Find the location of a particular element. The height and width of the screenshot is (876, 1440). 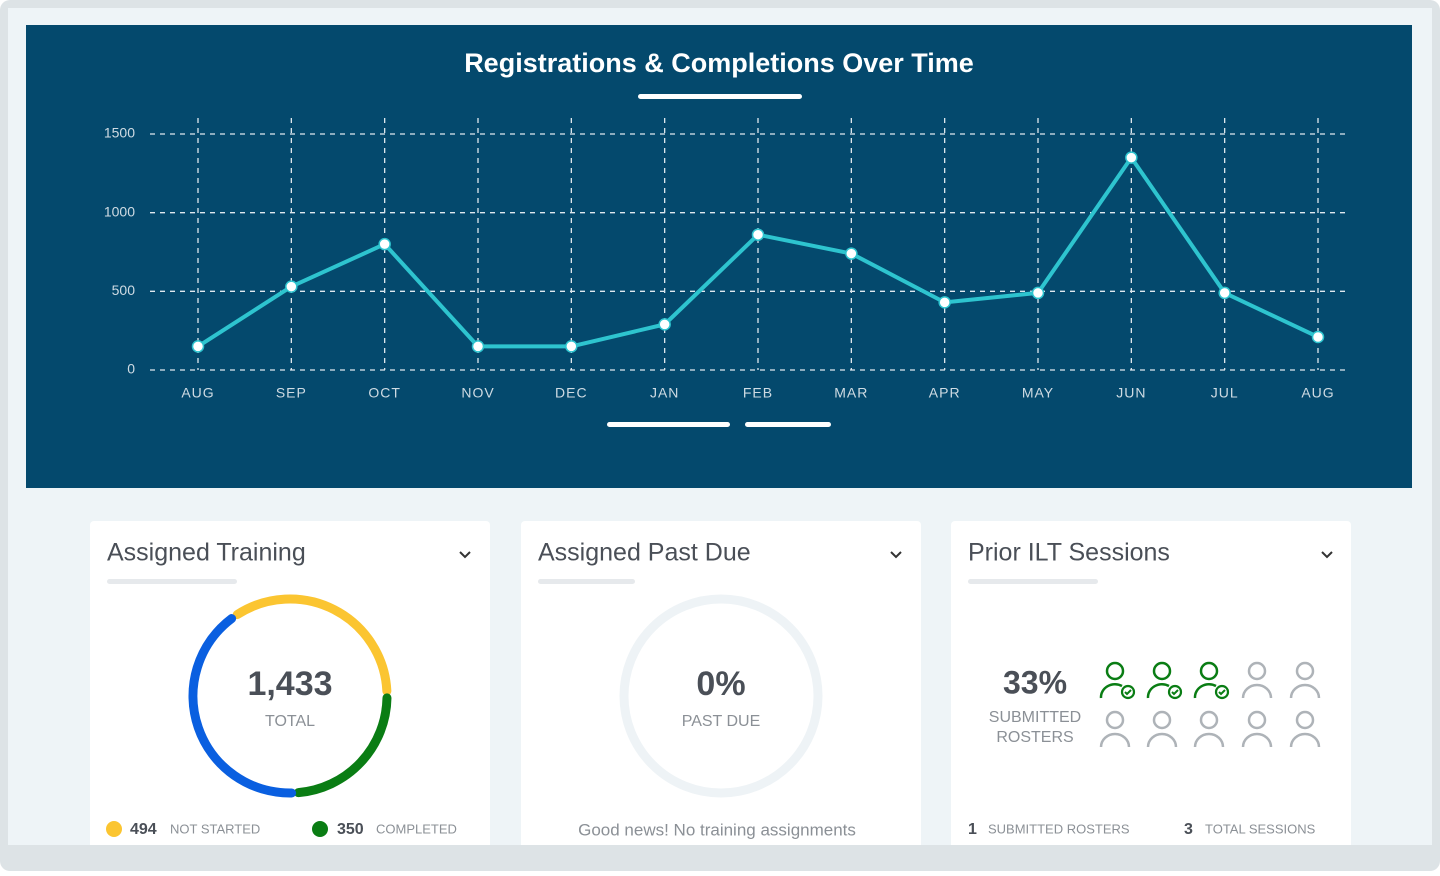

y-tick-label: 500 is located at coordinates (124, 290).